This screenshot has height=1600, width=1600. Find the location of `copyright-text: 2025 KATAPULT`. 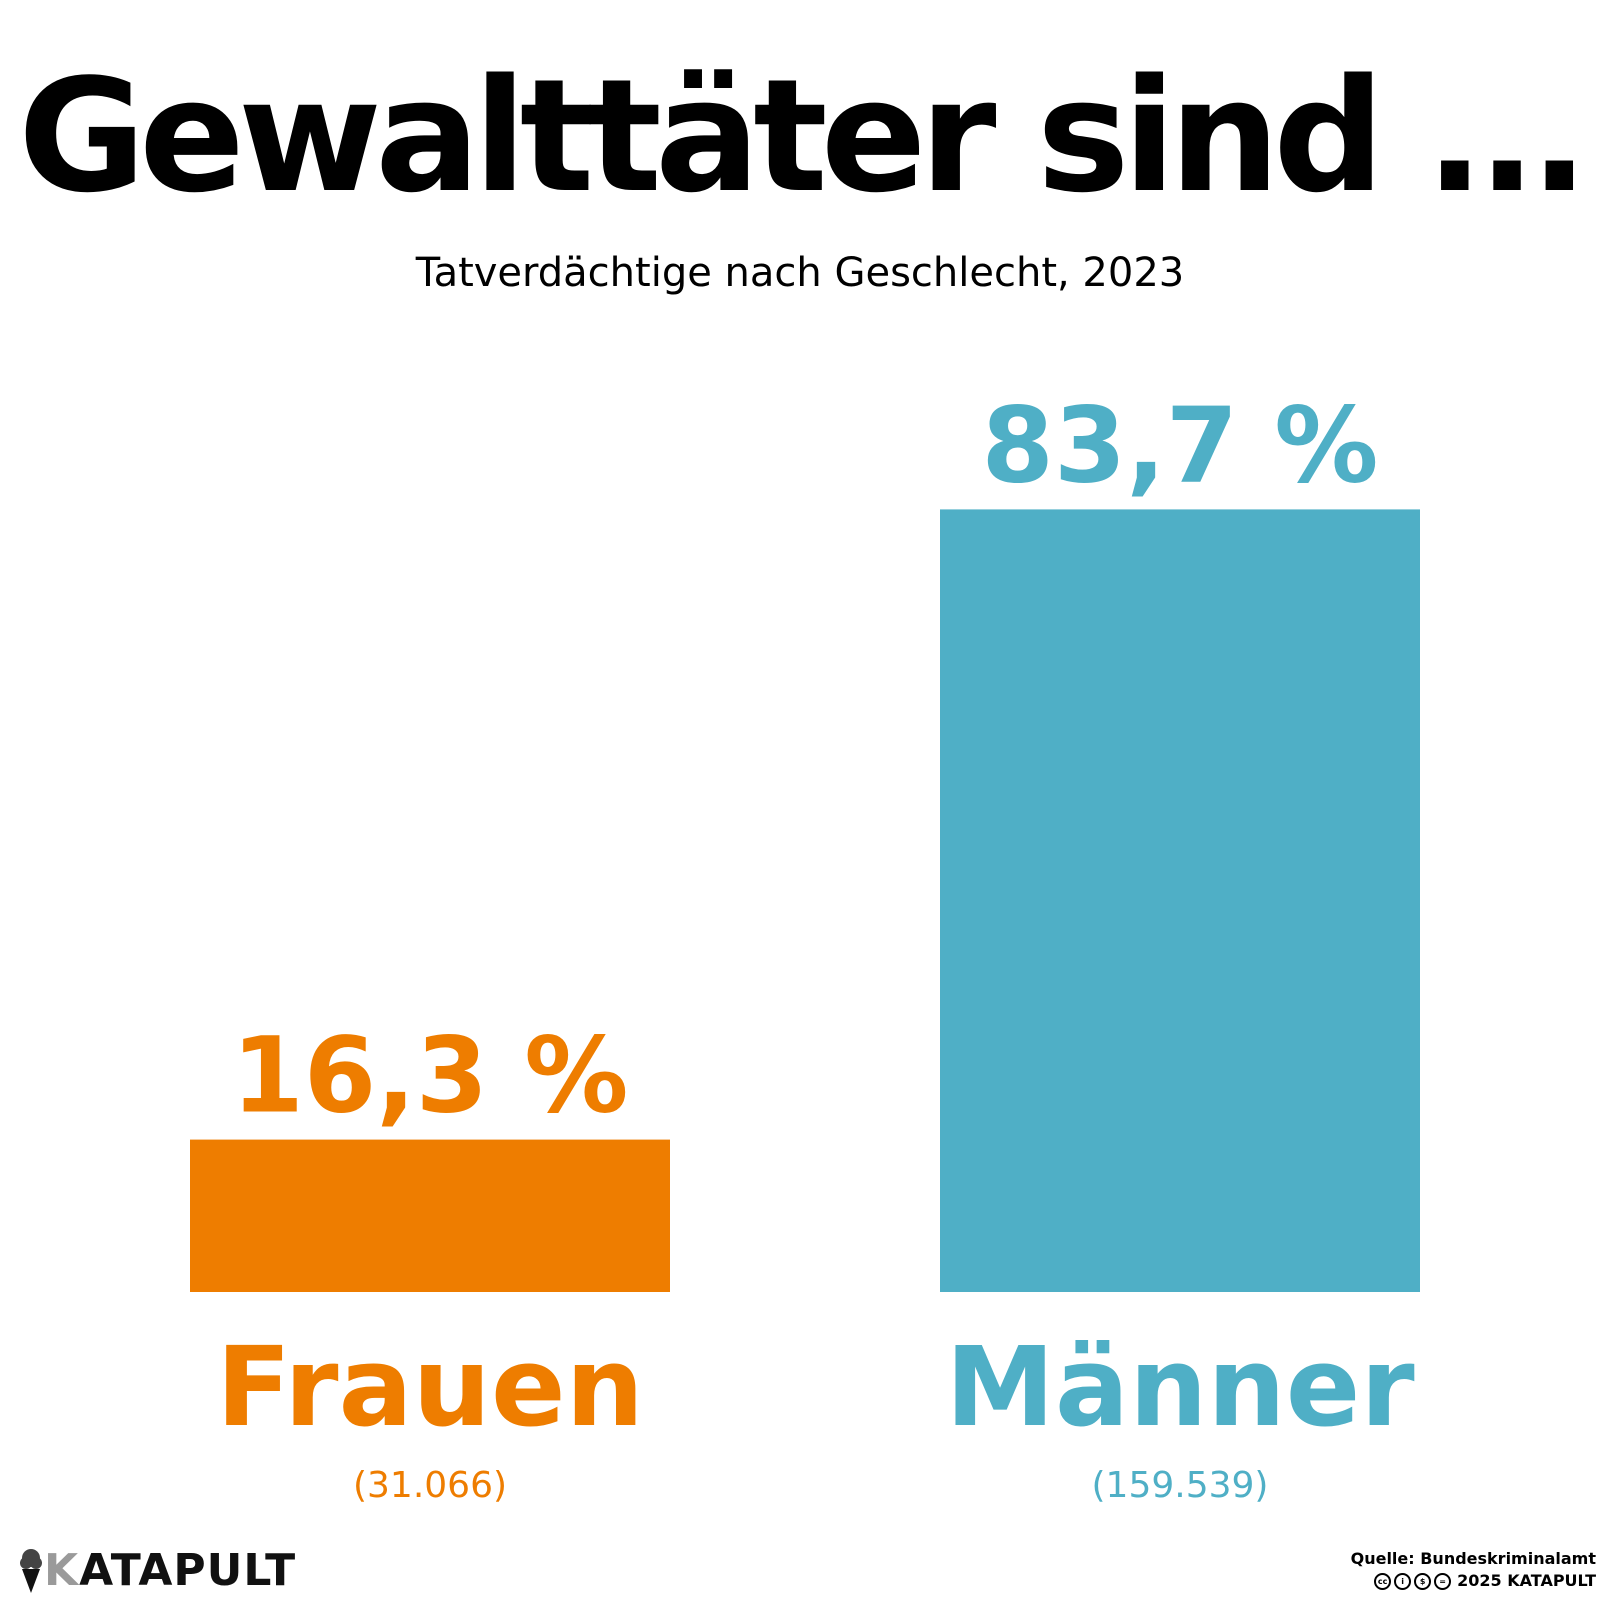

copyright-text: 2025 KATAPULT is located at coordinates (1526, 1580).